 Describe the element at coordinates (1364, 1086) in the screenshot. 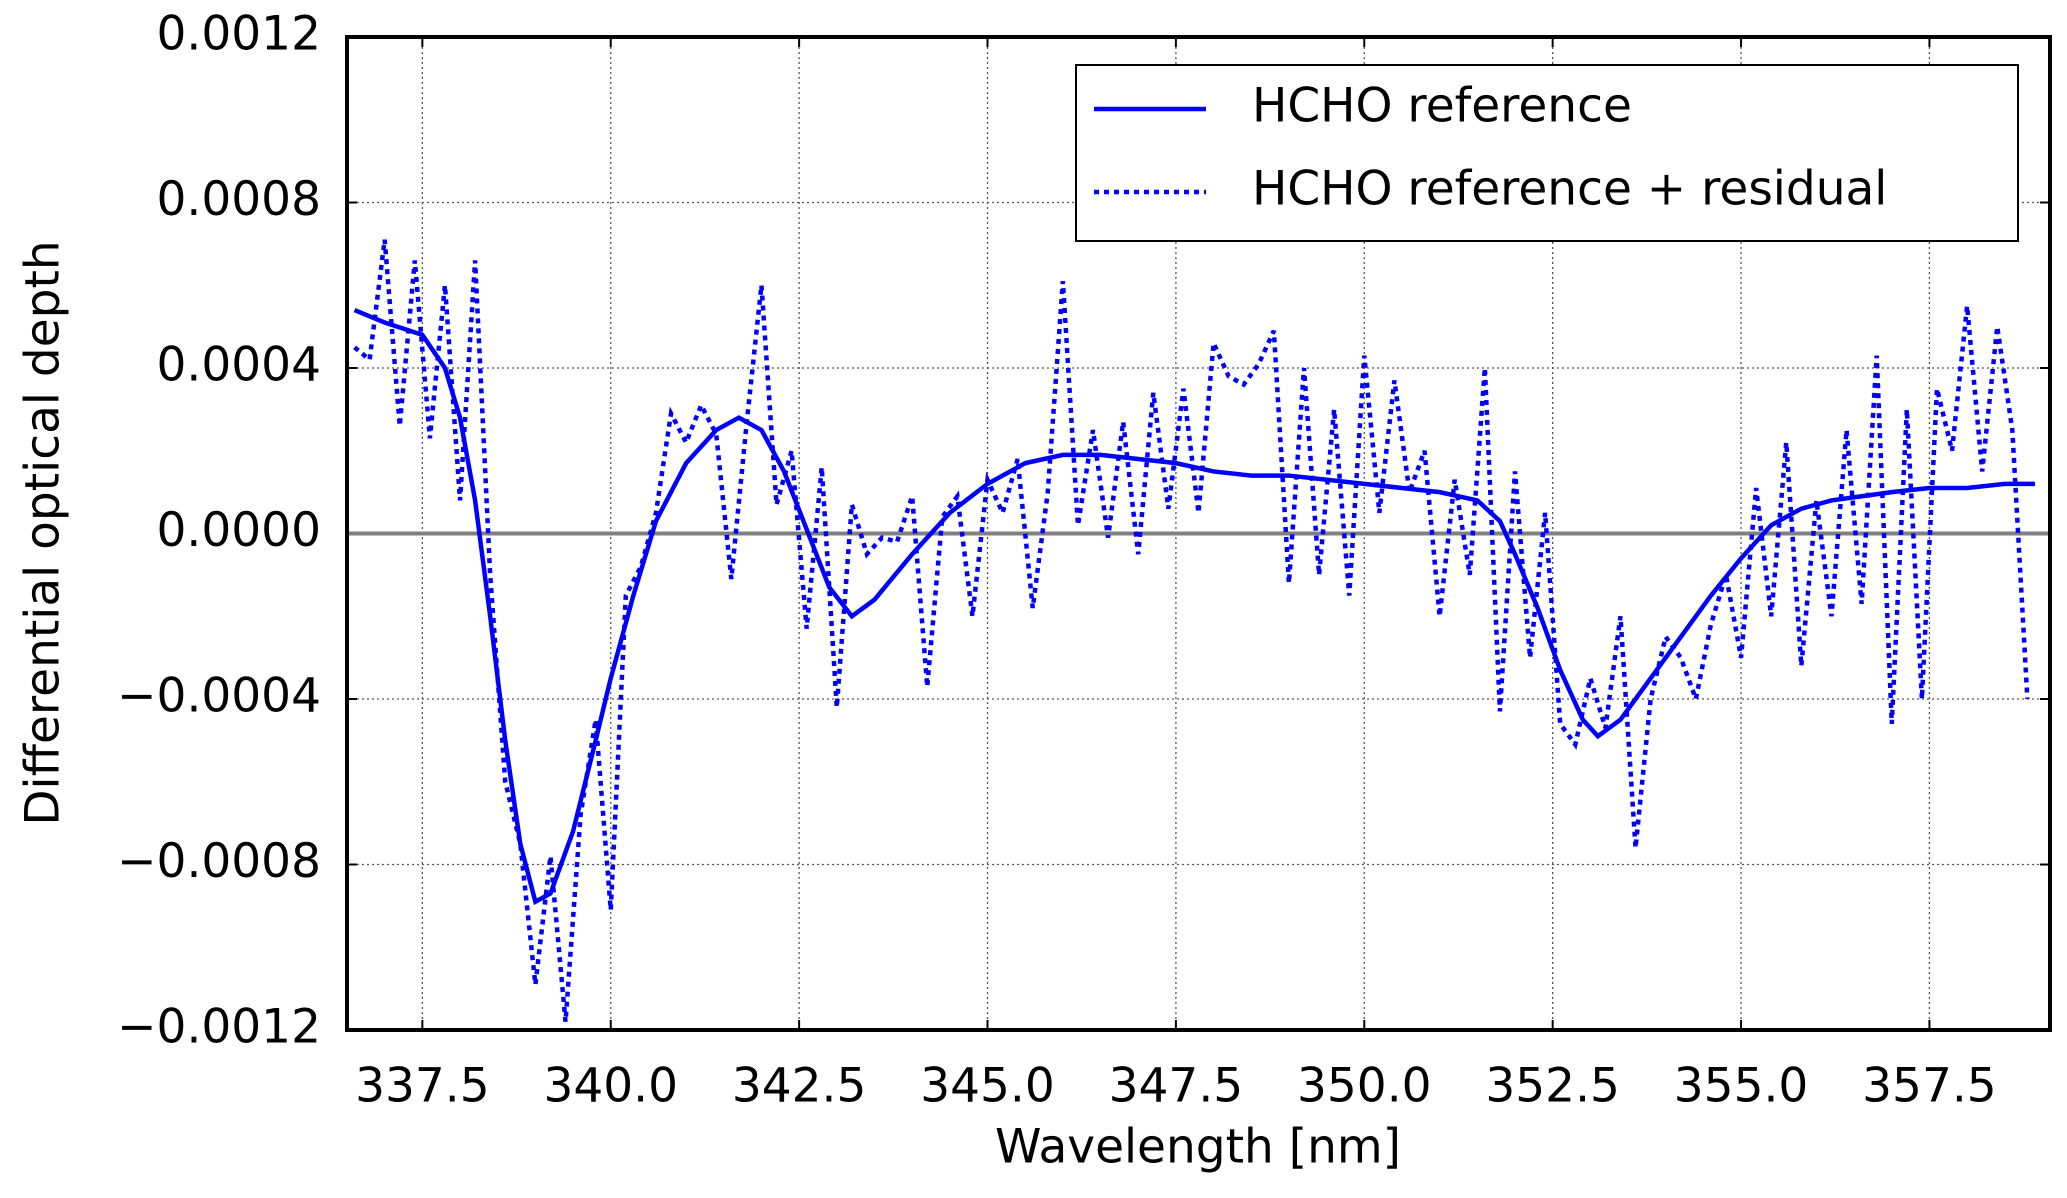

I see `x-tick-label: 350.0` at that location.